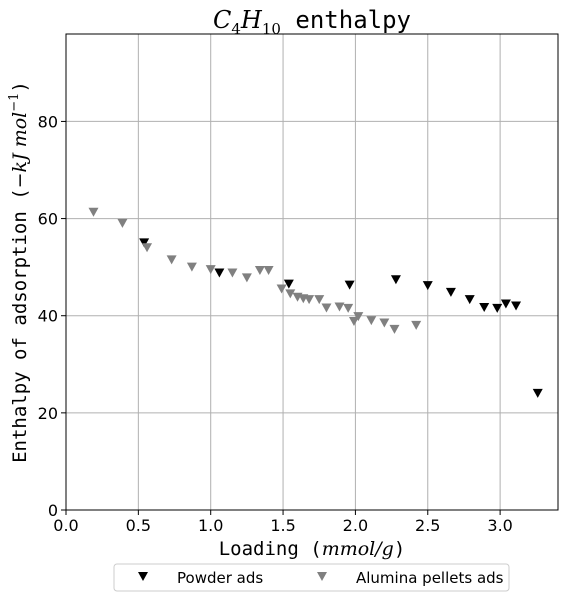 The image size is (568, 598). Describe the element at coordinates (48, 121) in the screenshot. I see `y-tick-label: 80` at that location.